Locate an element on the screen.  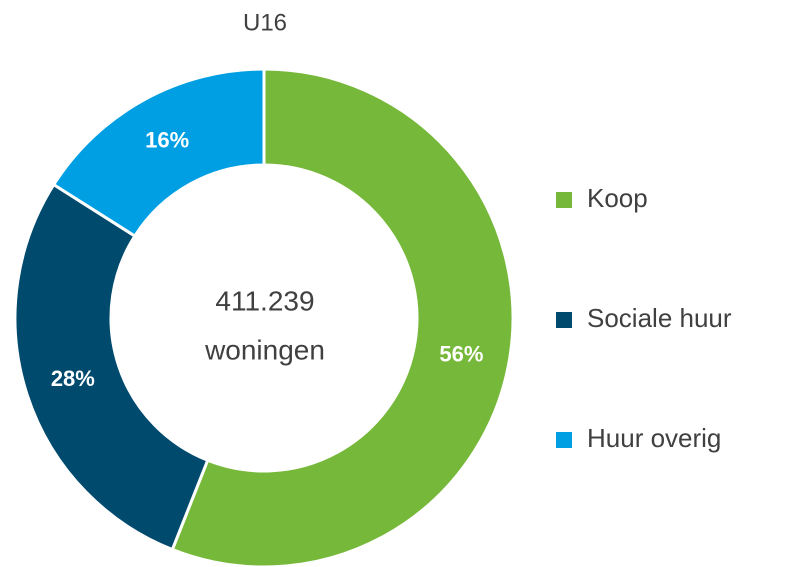
data-label: 56% is located at coordinates (461, 353).